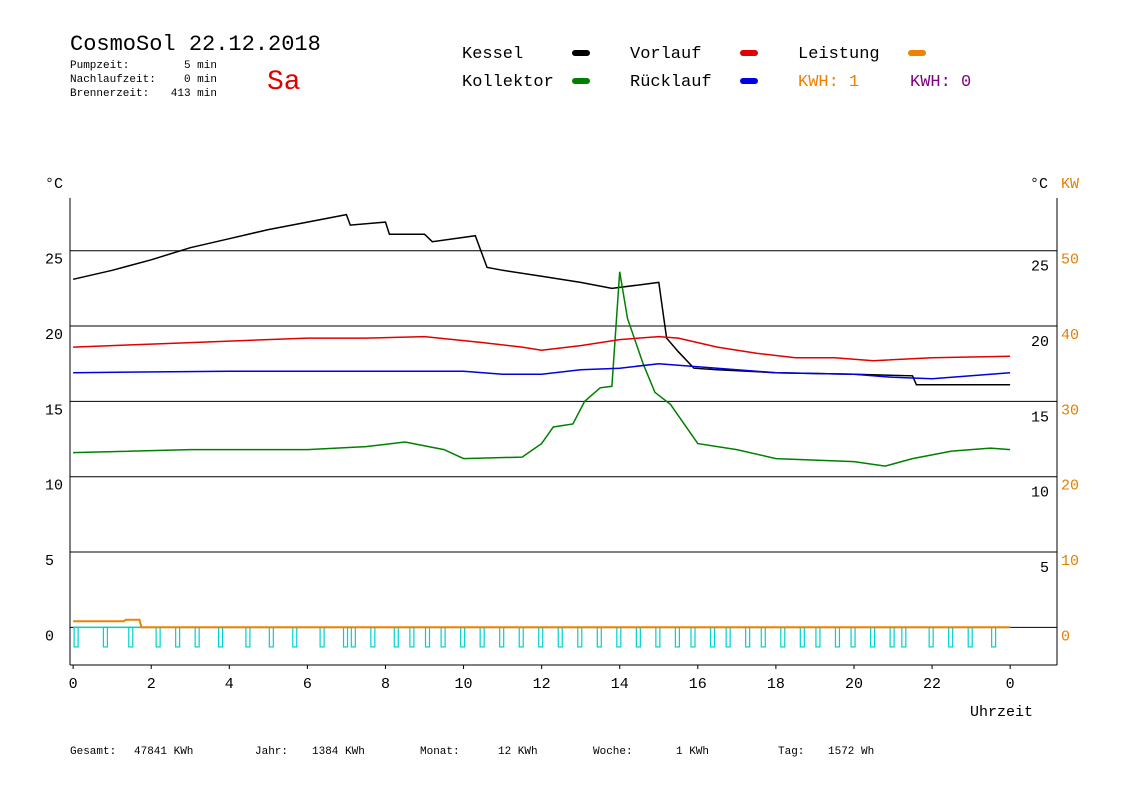  Describe the element at coordinates (54, 335) in the screenshot. I see `y-tick-label: 20` at that location.